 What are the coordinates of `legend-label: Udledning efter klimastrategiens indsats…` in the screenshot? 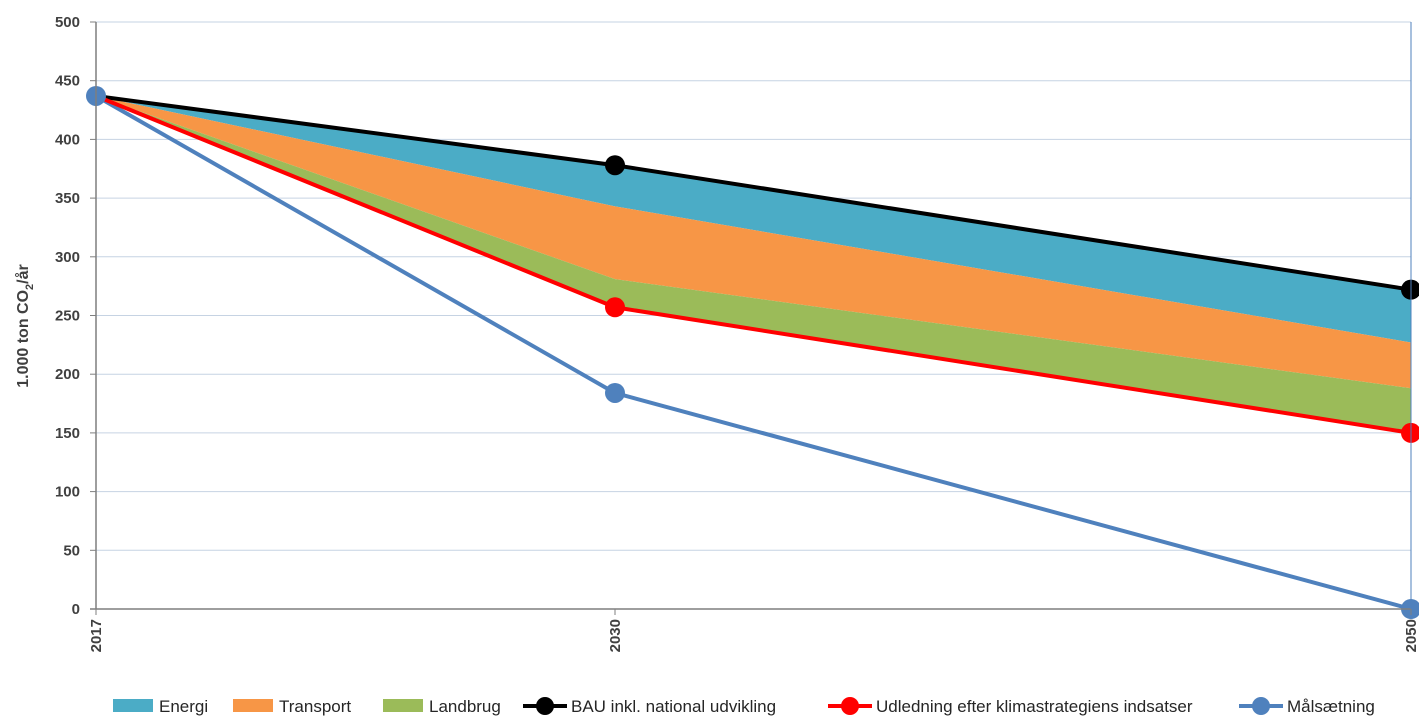 It's located at (1034, 706).